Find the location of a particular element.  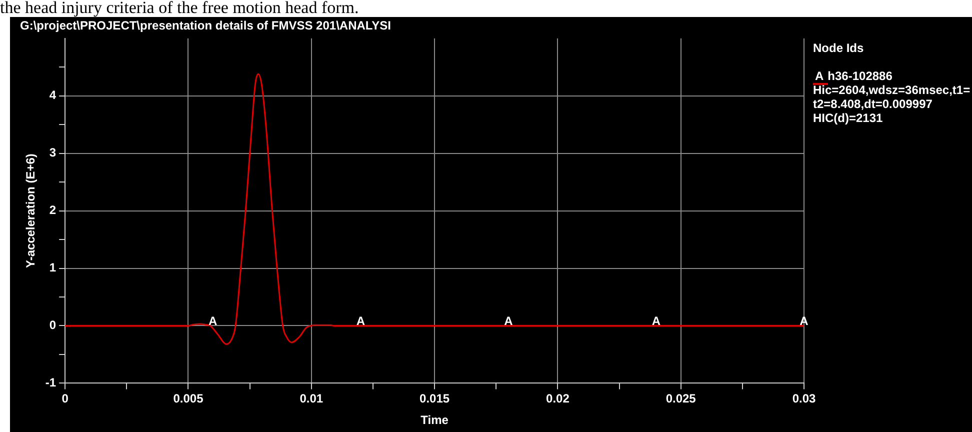

y-axis-title: Y-acceleration (E+6) is located at coordinates (31, 211).